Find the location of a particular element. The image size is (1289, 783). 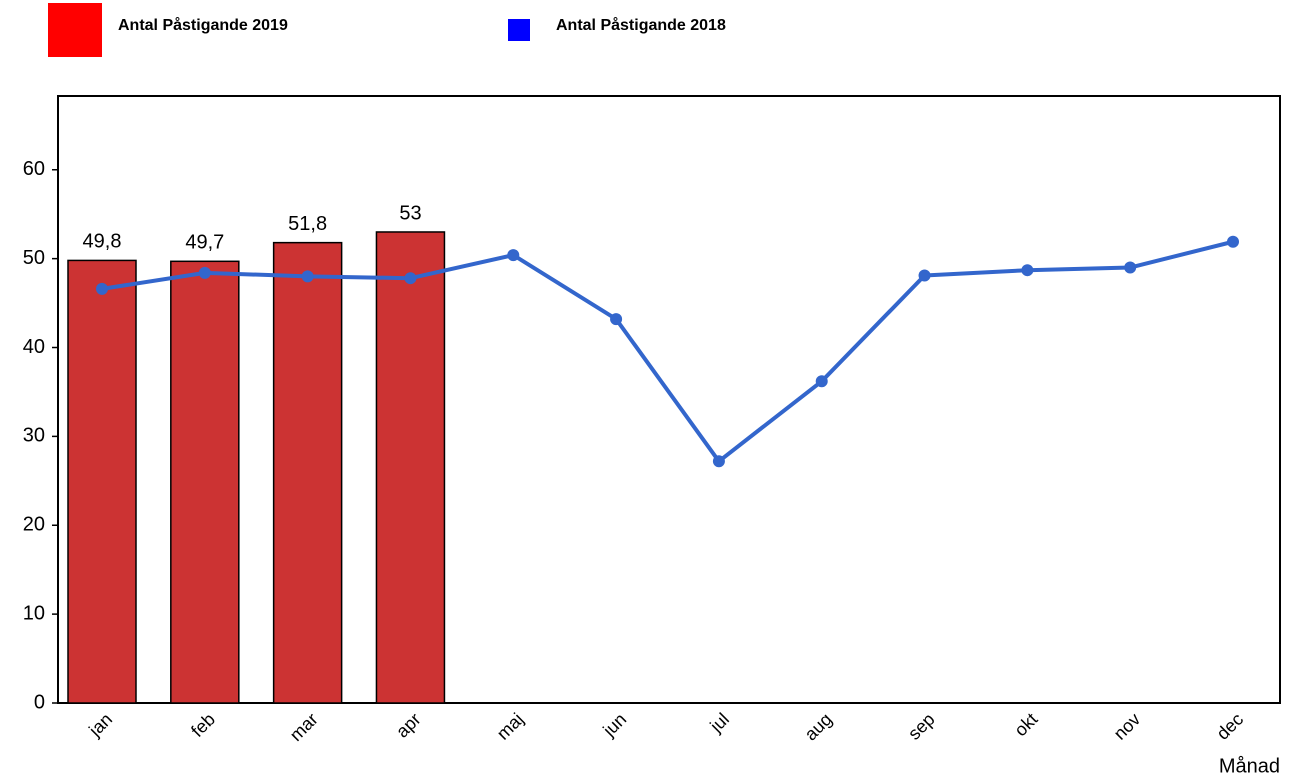

x-tick-label: mar is located at coordinates (304, 727).